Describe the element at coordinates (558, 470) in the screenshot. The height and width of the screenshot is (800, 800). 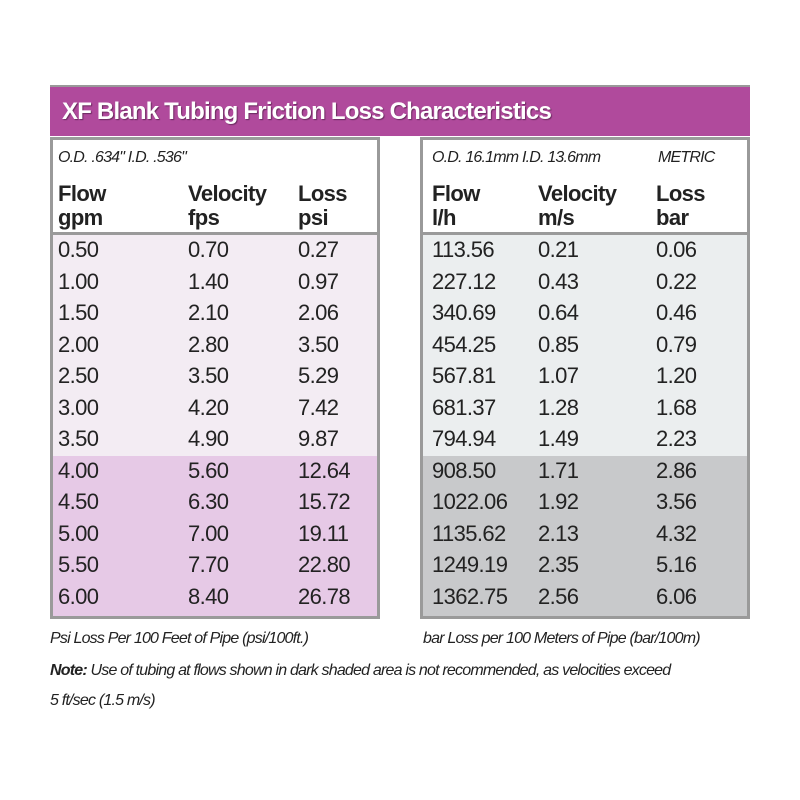
I see `cell-velocity: 1.71` at that location.